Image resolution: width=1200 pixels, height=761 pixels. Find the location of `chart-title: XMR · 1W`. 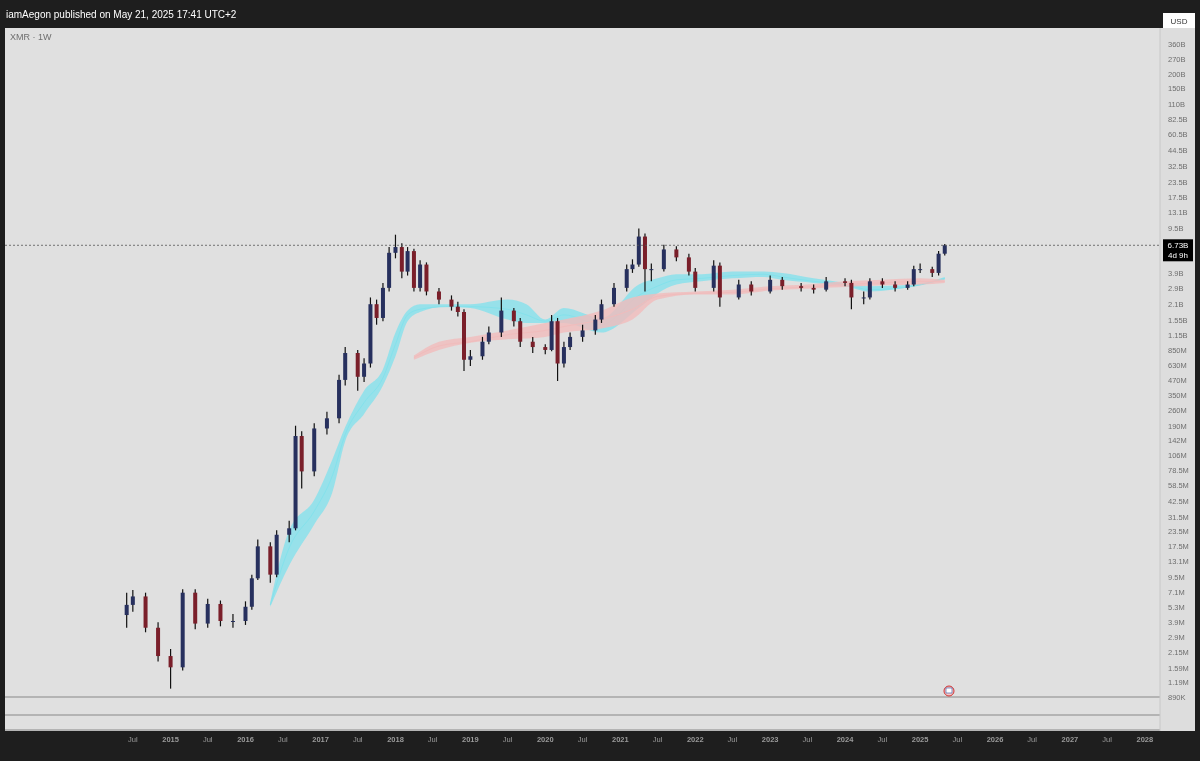

chart-title: XMR · 1W is located at coordinates (31, 37).